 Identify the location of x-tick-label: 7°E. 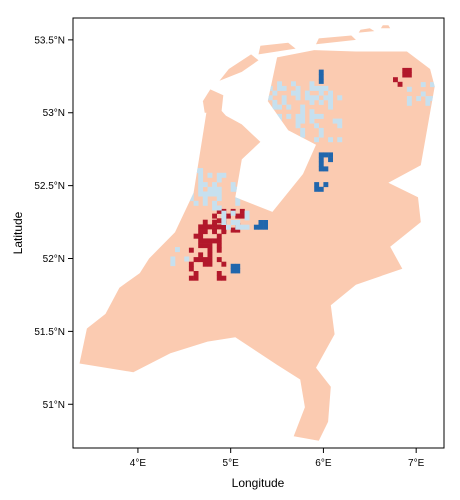
(416, 463).